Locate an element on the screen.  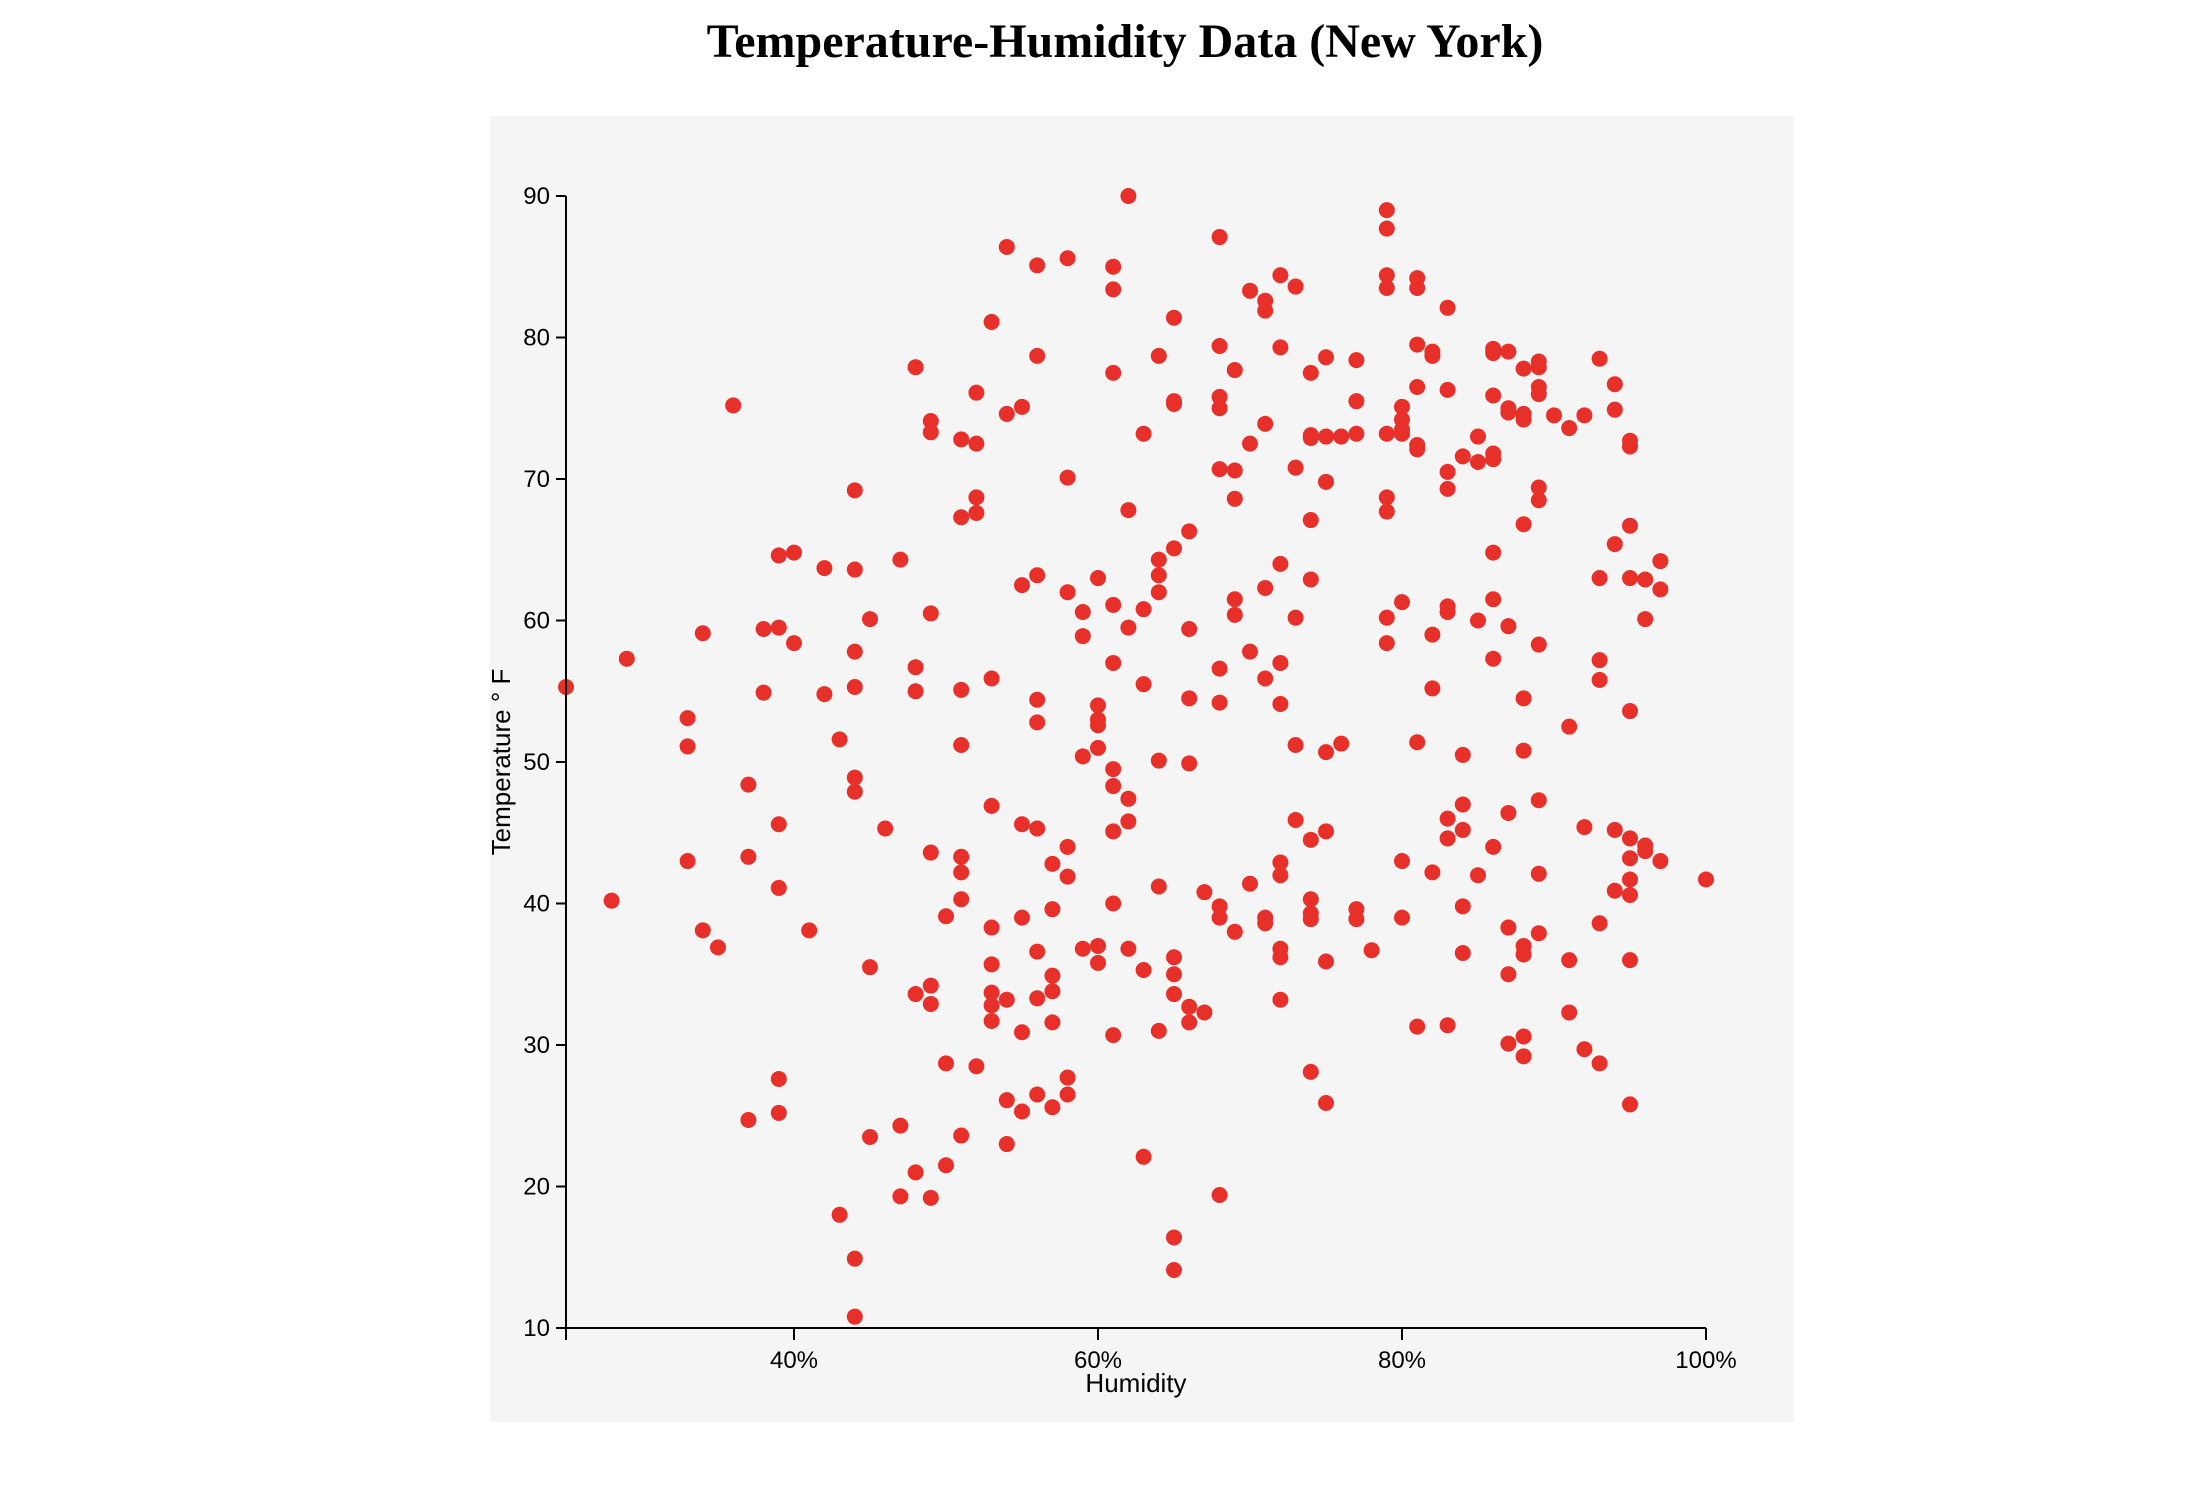
x-tick-label: 60% is located at coordinates (1098, 1360).